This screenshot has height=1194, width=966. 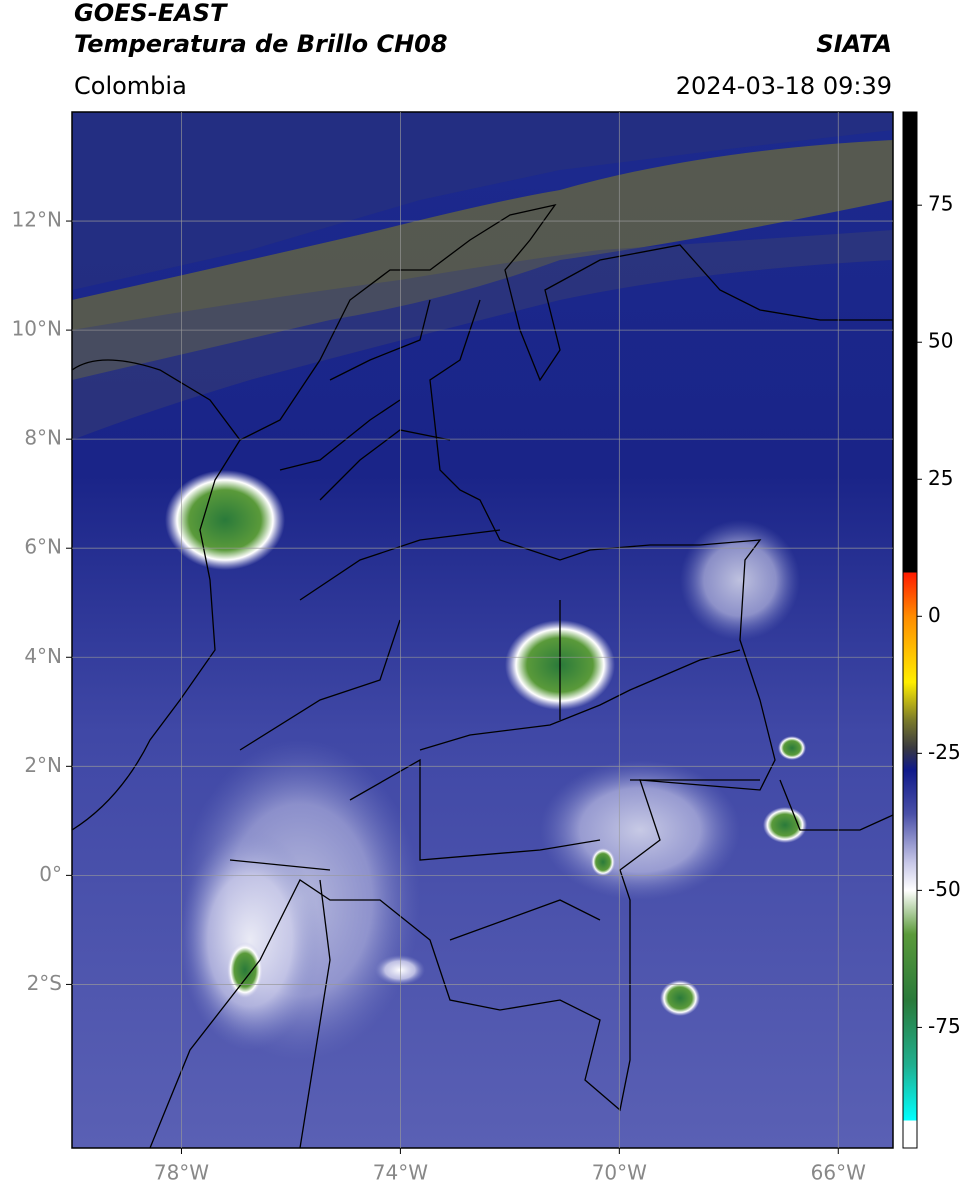 I want to click on y-tick-label: 2°S, so click(x=44, y=983).